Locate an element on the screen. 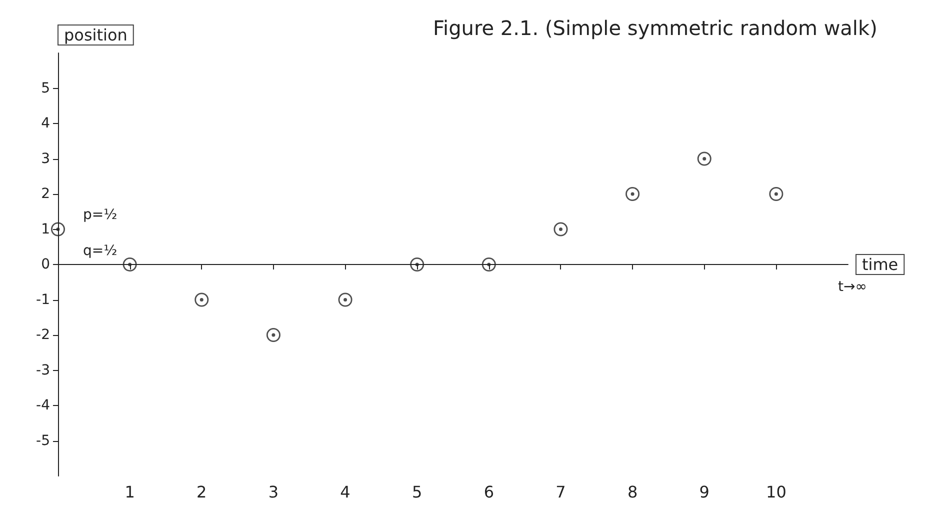  y-tick-label: 4 is located at coordinates (45, 124).